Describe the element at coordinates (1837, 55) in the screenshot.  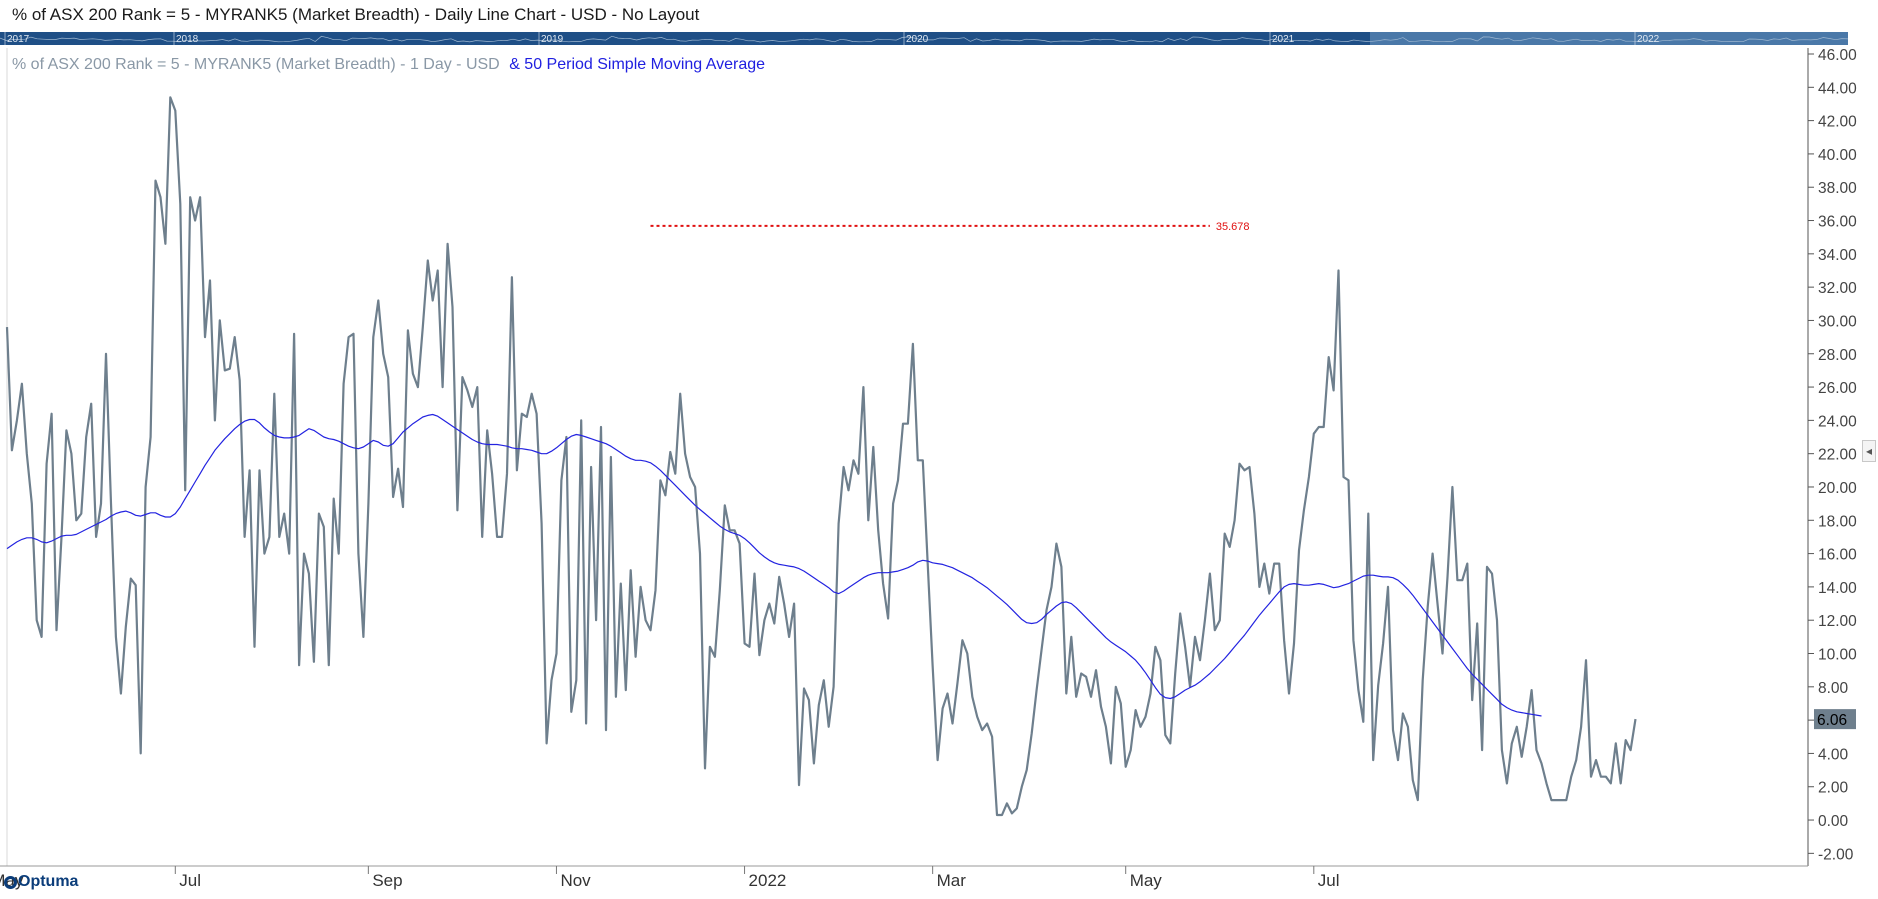
I see `y-tick-label: 46.00` at that location.